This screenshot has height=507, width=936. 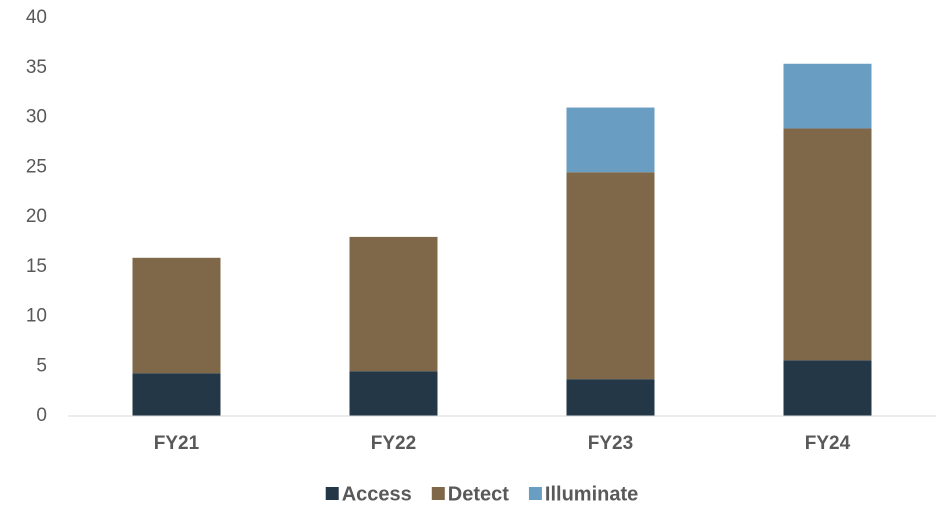 I want to click on y-tick-label: 25, so click(x=36, y=166).